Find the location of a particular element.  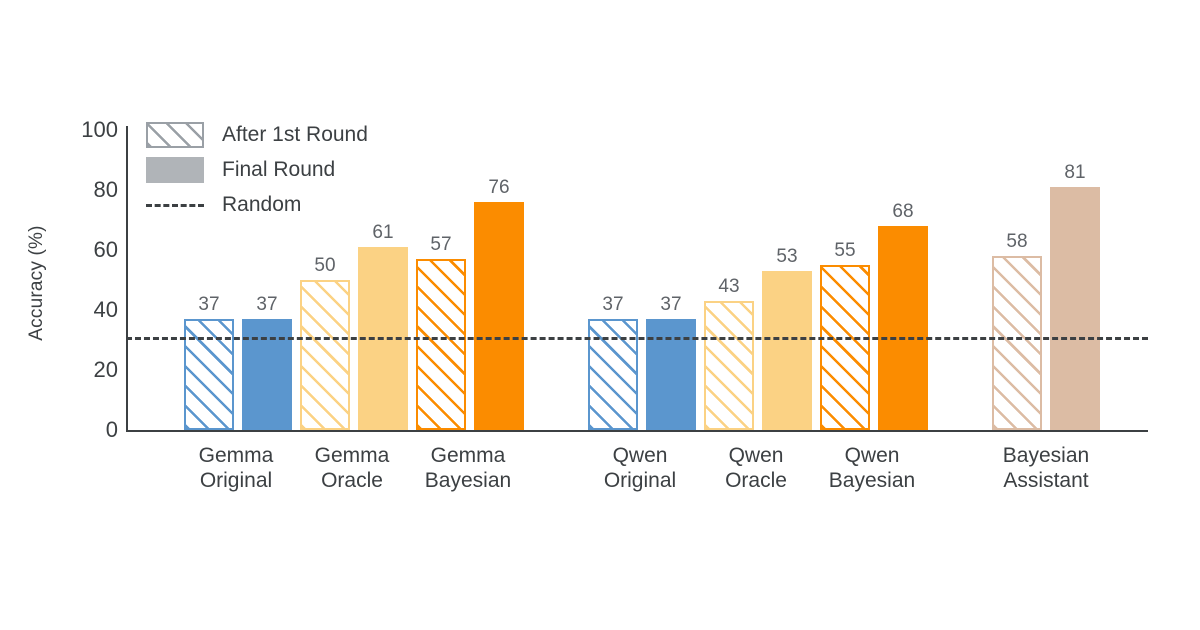

y-tick-0: 0 is located at coordinates (94, 430).